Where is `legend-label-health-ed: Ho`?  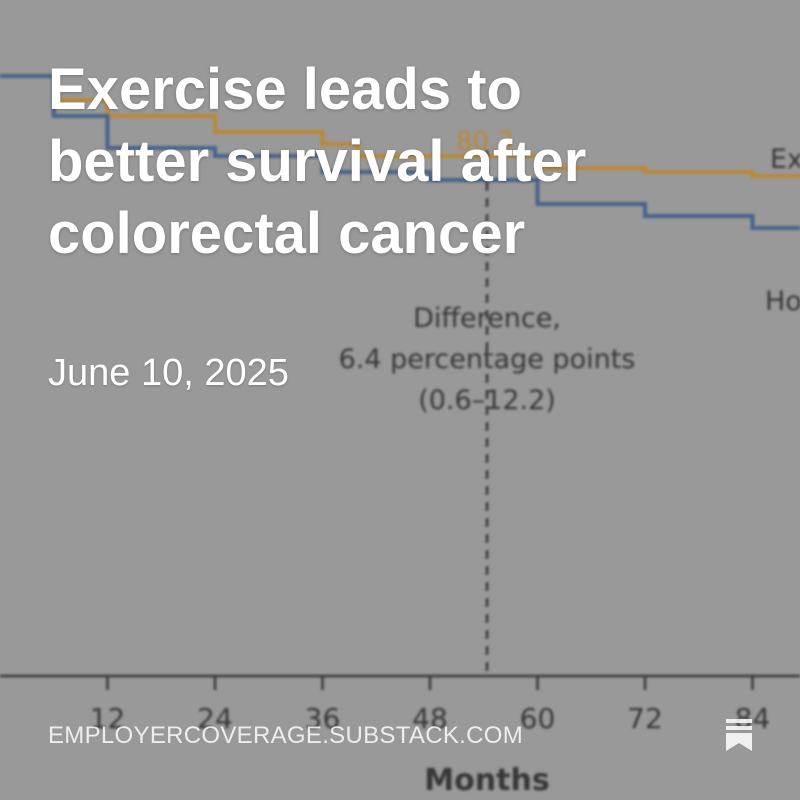 legend-label-health-ed: Ho is located at coordinates (782, 301).